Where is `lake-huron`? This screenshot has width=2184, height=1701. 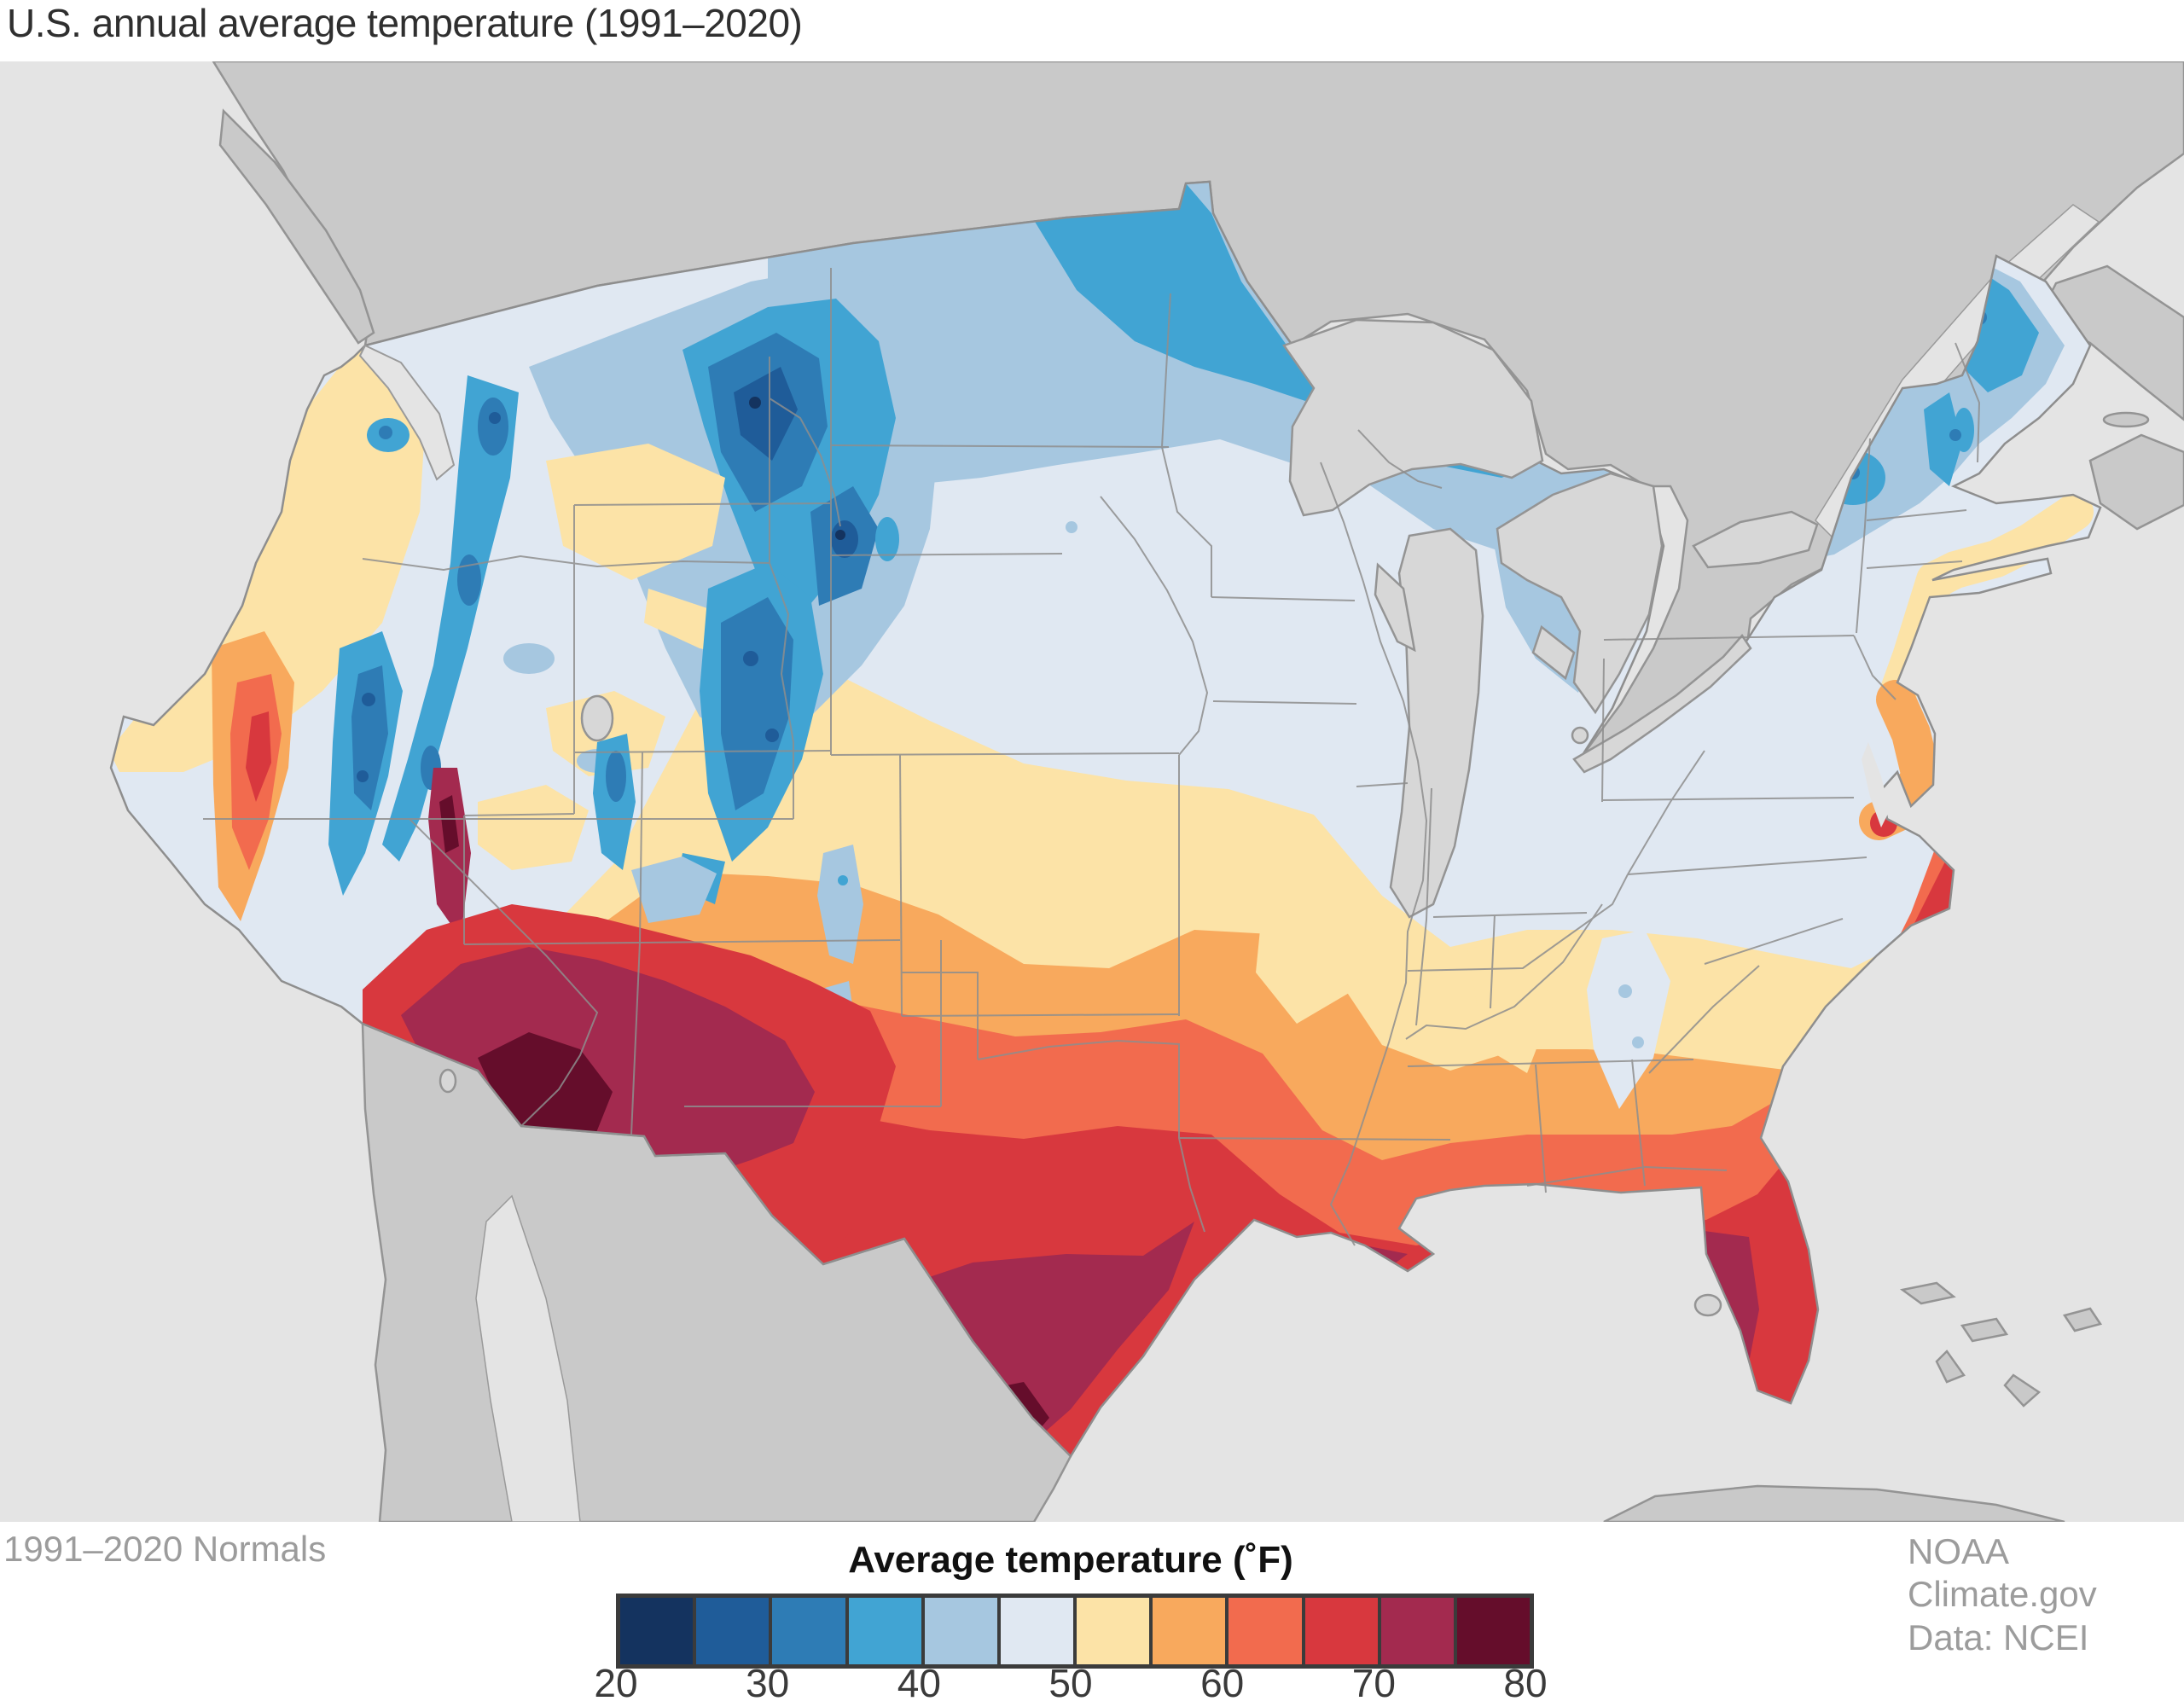 lake-huron is located at coordinates (1580, 593).